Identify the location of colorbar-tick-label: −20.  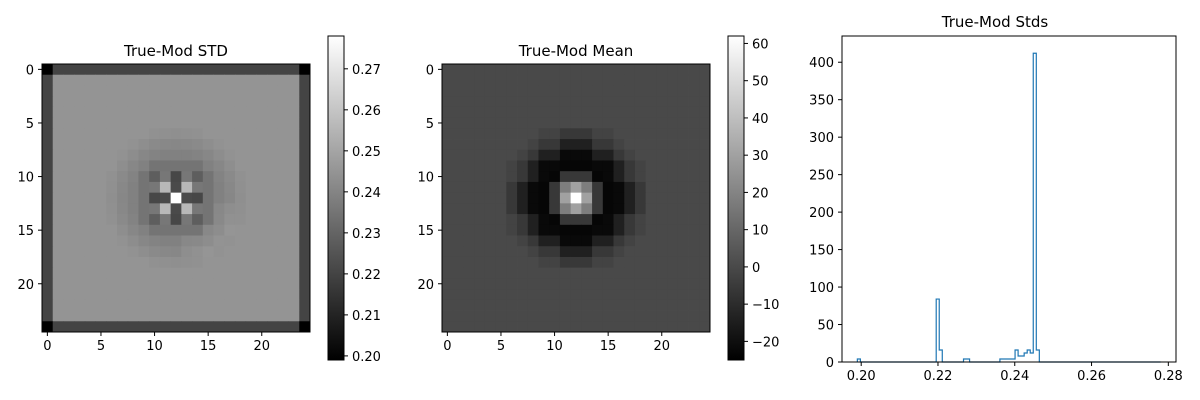
(765, 342).